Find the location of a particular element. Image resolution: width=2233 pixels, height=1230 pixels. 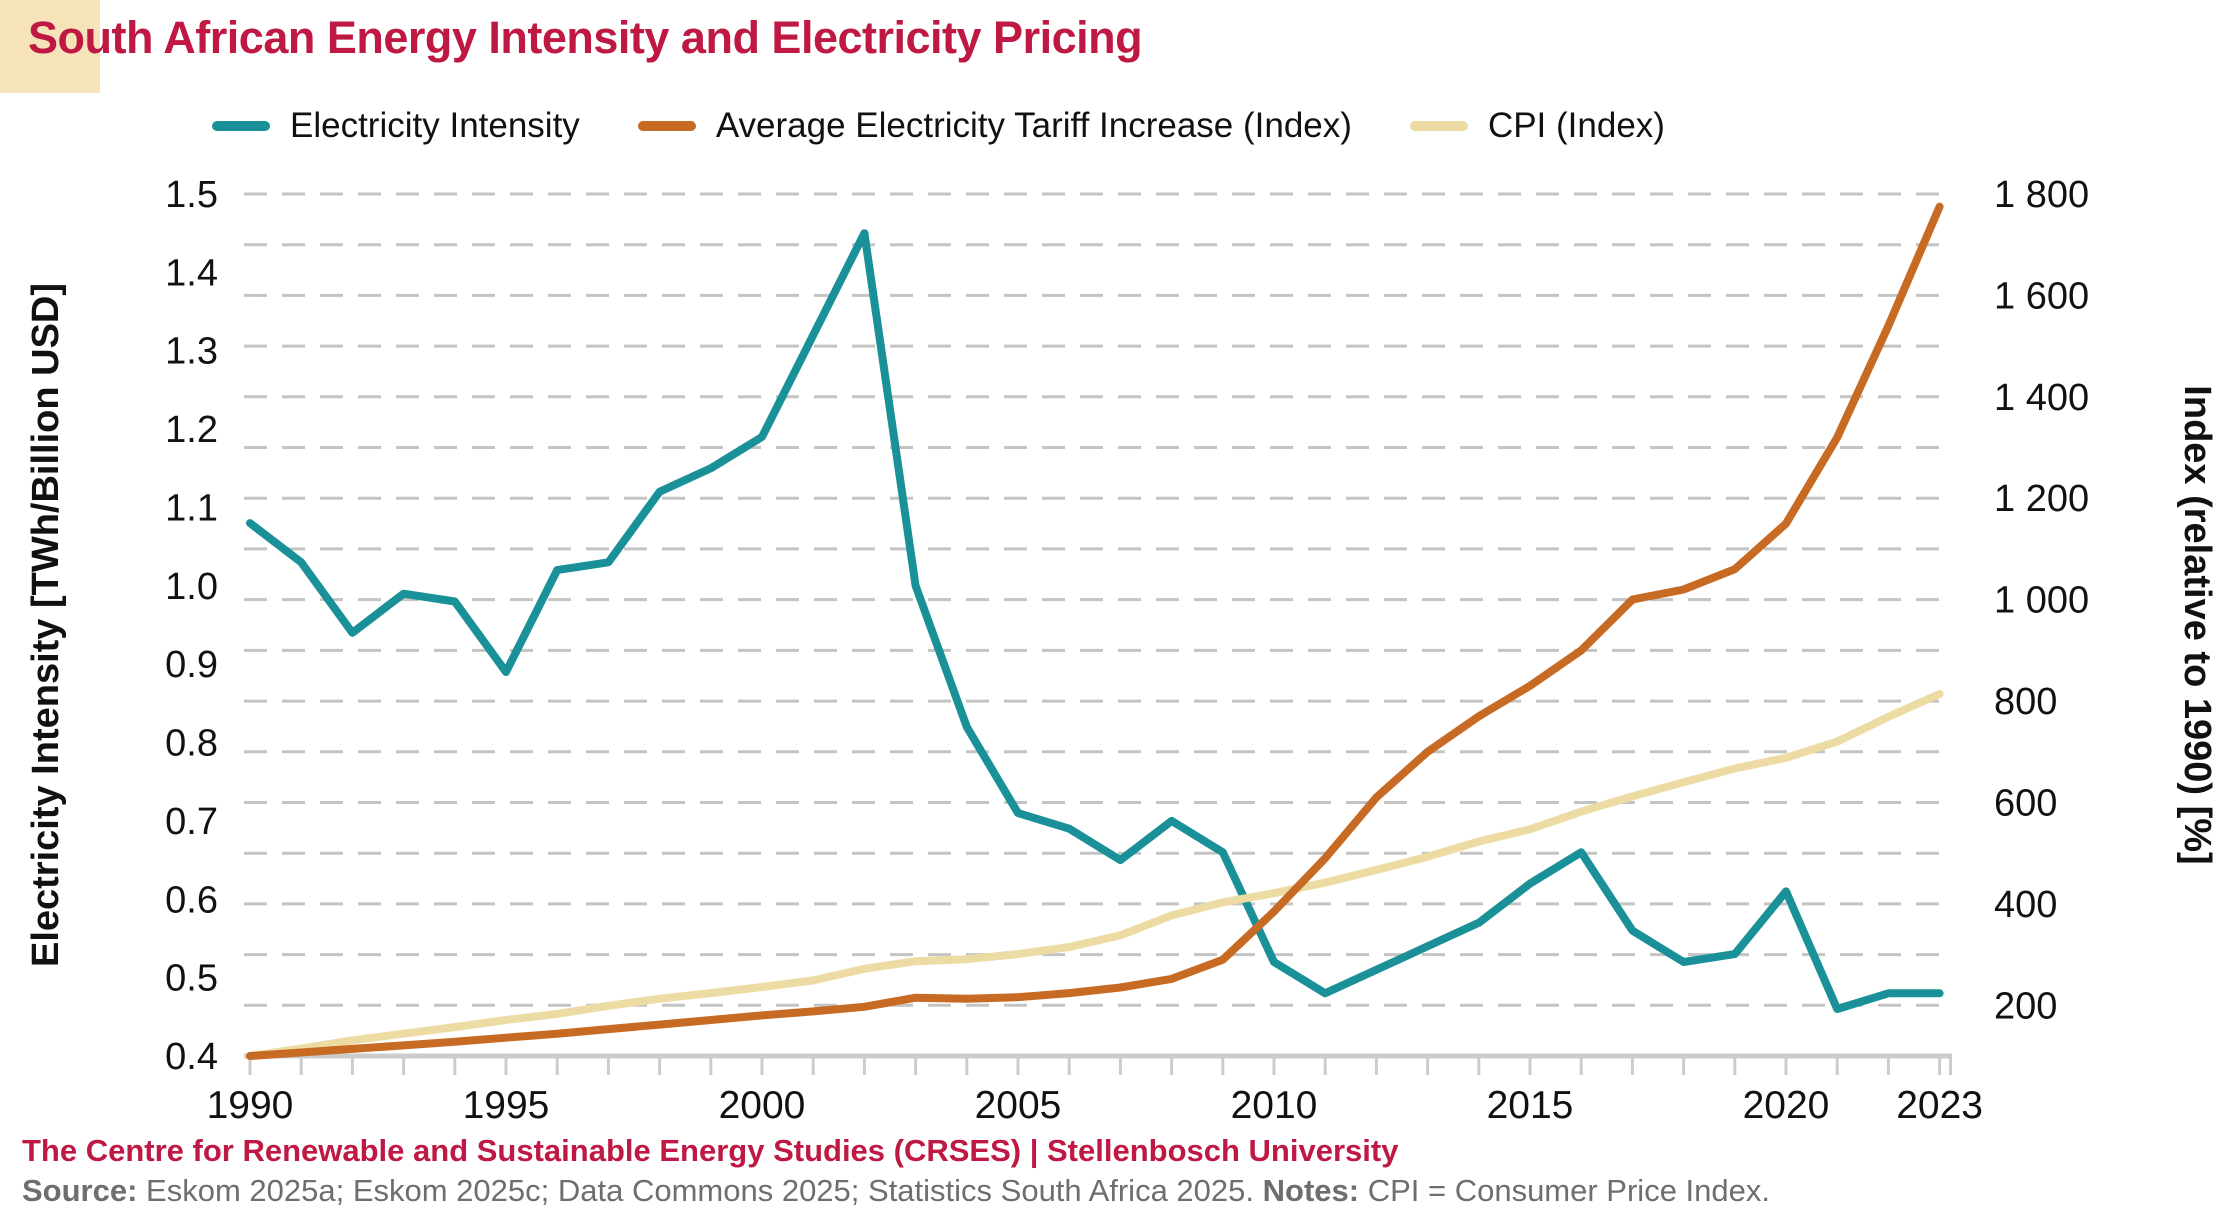

left-tick-labels: 1.5 1.4 1.3 1.2 1.1 1.0 0.9 0.8 0.7 0.6 0.5 0.4 is located at coordinates (191, 626).